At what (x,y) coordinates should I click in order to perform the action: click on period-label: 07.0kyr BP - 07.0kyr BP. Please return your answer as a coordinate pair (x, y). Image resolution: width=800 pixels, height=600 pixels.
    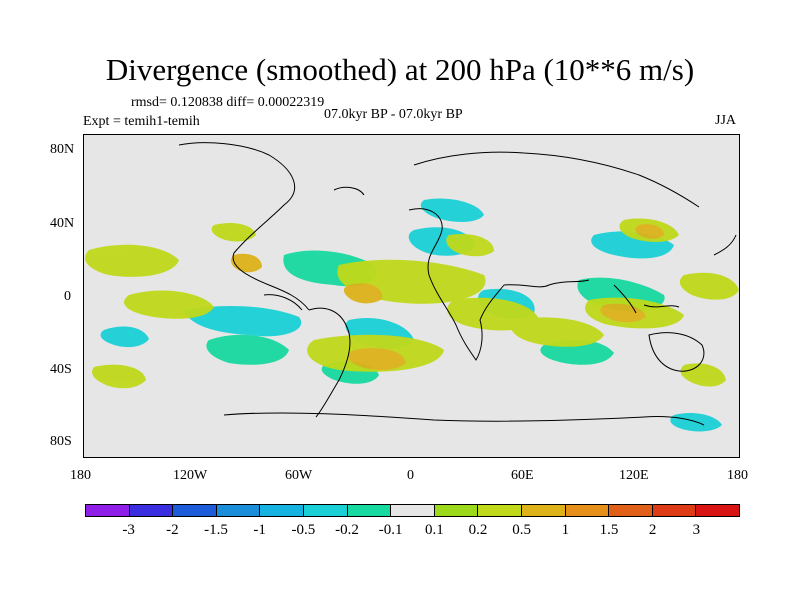
    Looking at the image, I should click on (393, 114).